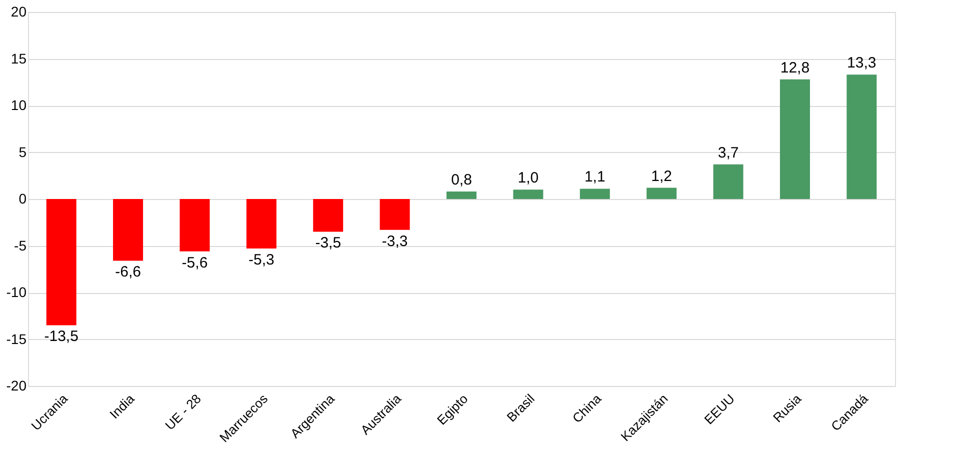 The image size is (980, 462). What do you see at coordinates (661, 176) in the screenshot?
I see `data-label: 1,2` at bounding box center [661, 176].